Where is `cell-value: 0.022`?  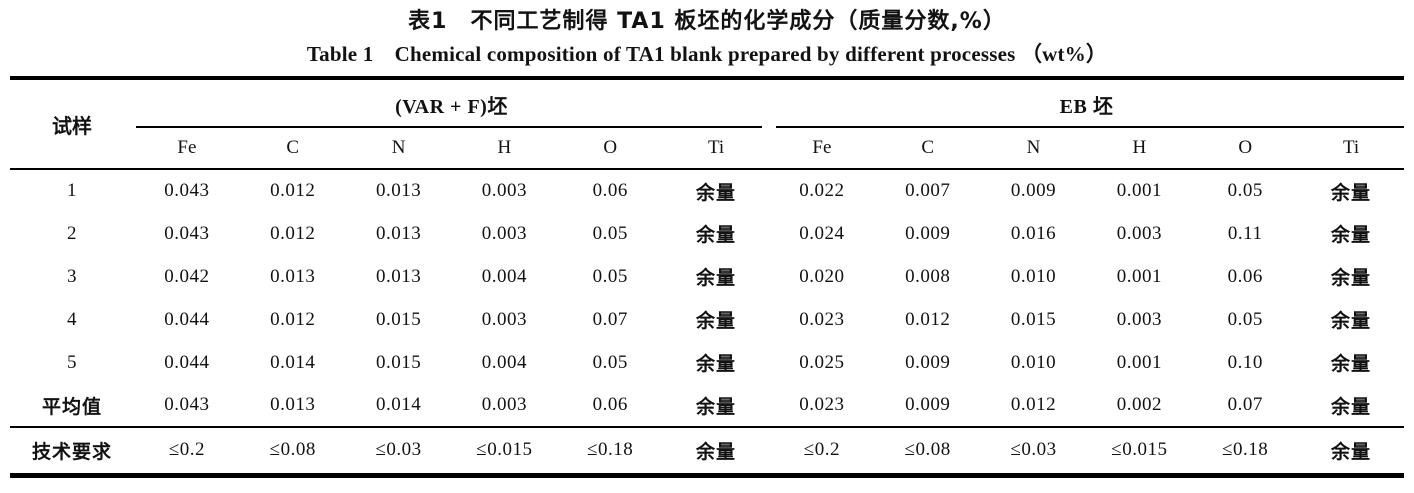 cell-value: 0.022 is located at coordinates (822, 190).